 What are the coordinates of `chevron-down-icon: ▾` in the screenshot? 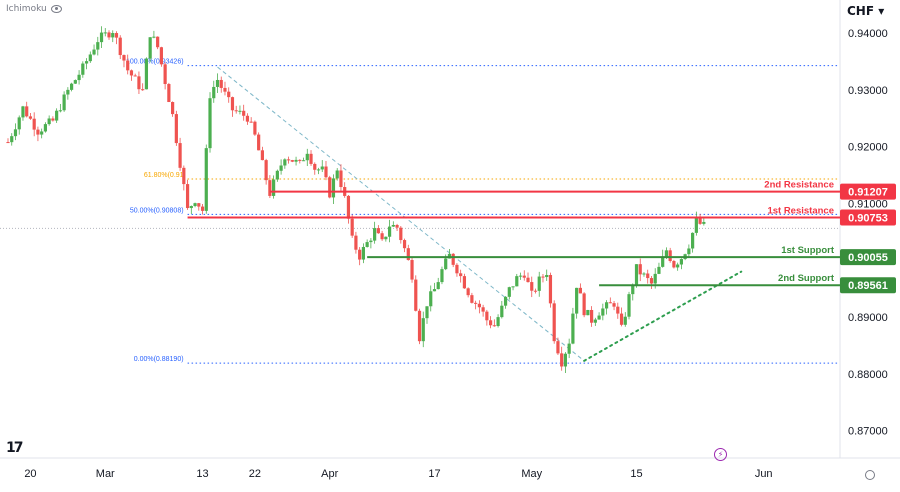 It's located at (881, 11).